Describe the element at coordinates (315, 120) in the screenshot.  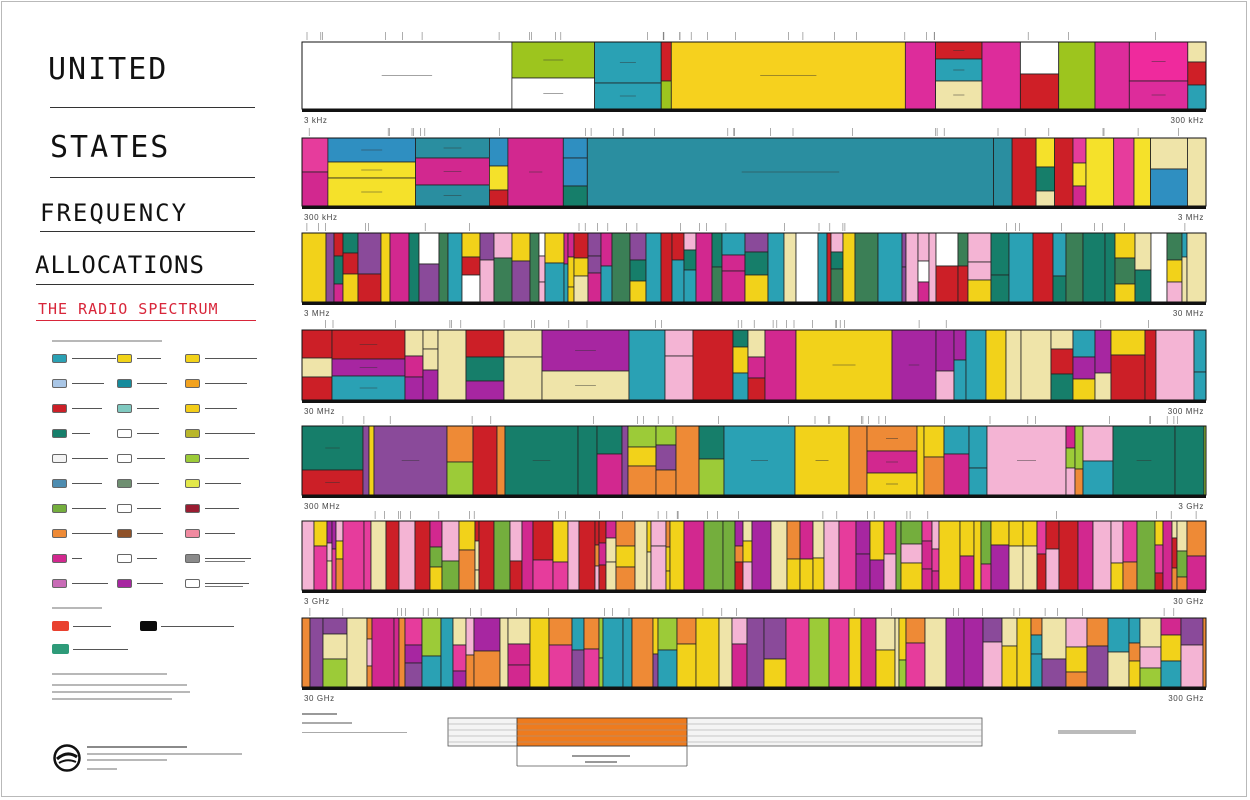
I see `band-start-label: 3 kHz` at that location.